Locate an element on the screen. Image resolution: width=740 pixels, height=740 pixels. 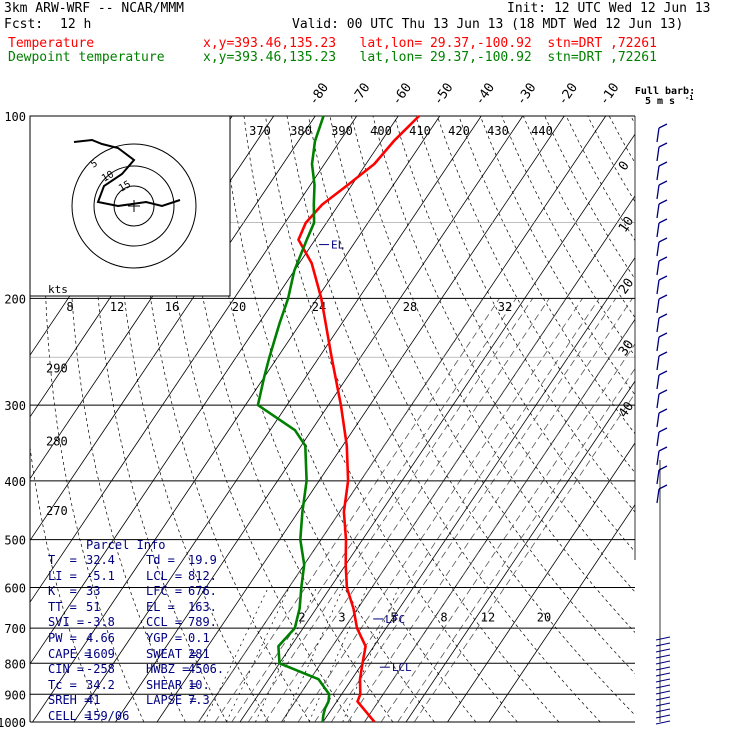
parcel-param-value: -258 is located at coordinates (100, 669).